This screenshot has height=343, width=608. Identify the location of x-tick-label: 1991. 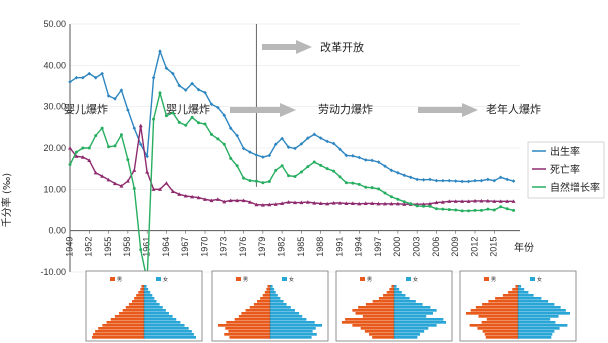
(339, 247).